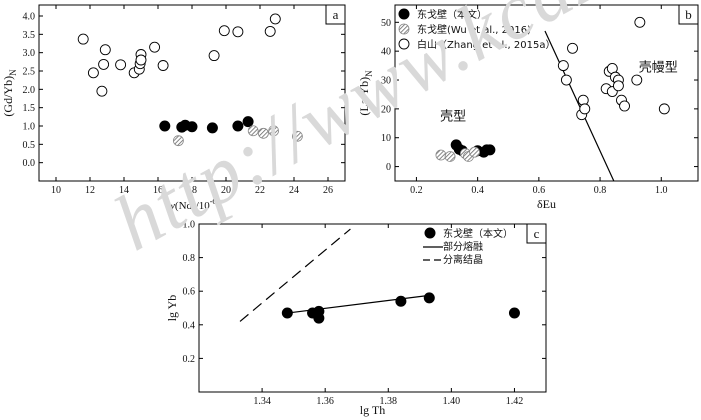 Image resolution: width=701 pixels, height=420 pixels. I want to click on y-tick-label: 1.5, so click(29, 108).